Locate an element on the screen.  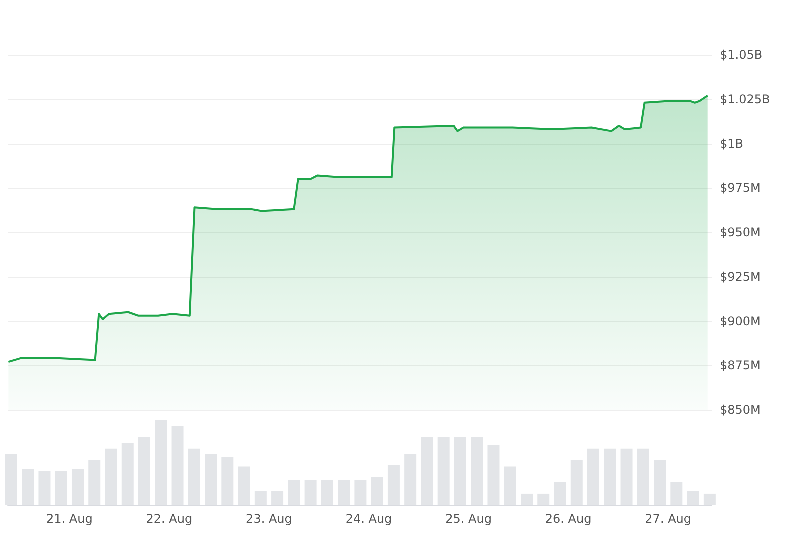
x-tick-label: 27. Aug is located at coordinates (668, 519).